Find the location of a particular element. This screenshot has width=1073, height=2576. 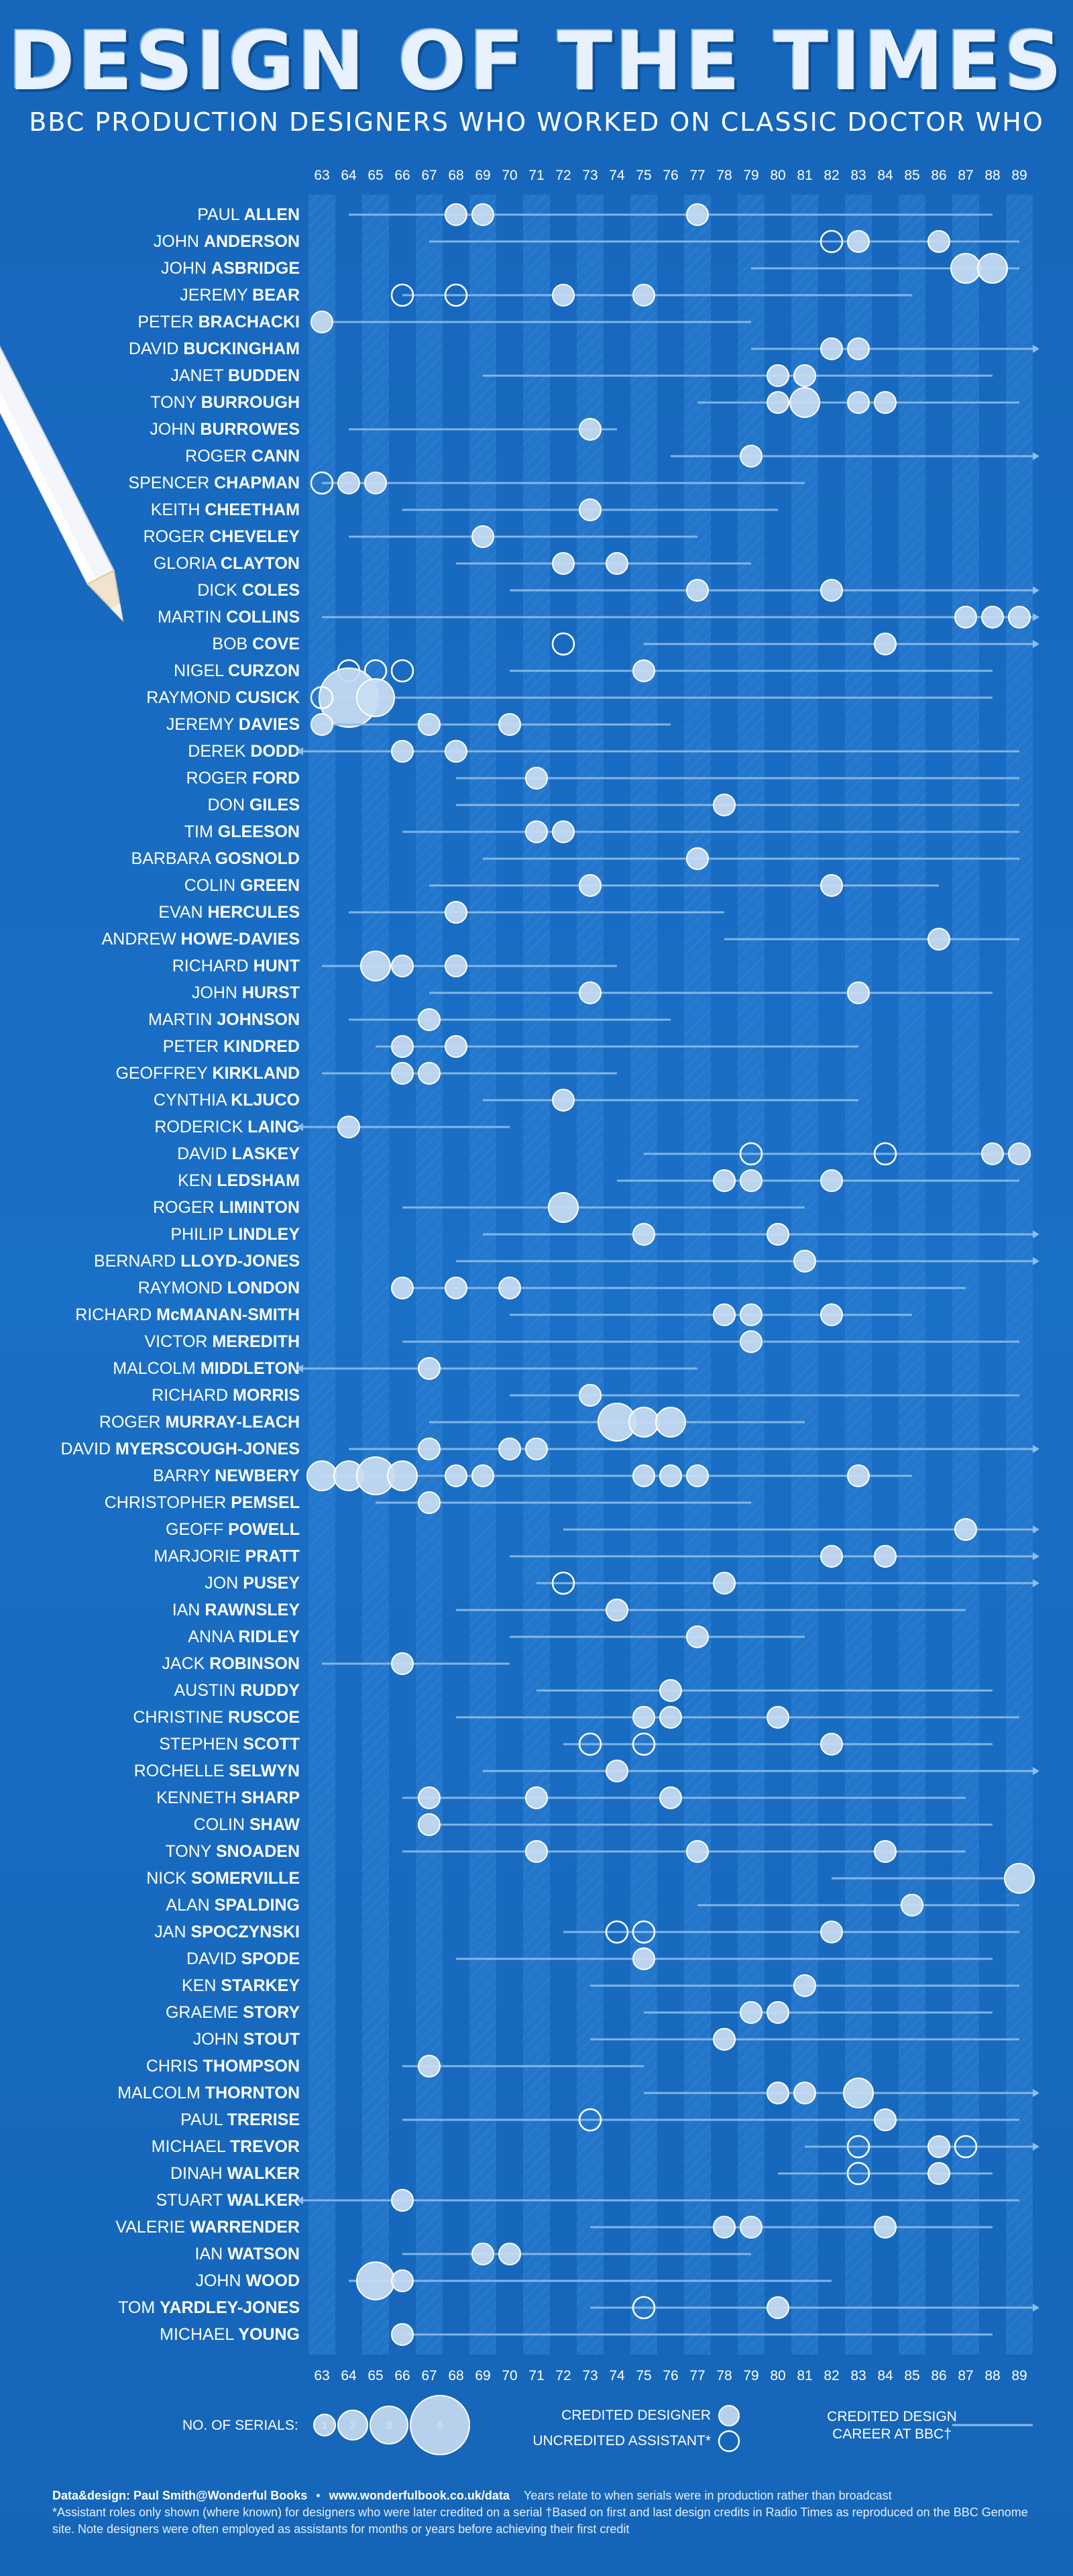

designer-name: GRAEME STORY is located at coordinates (233, 2012).